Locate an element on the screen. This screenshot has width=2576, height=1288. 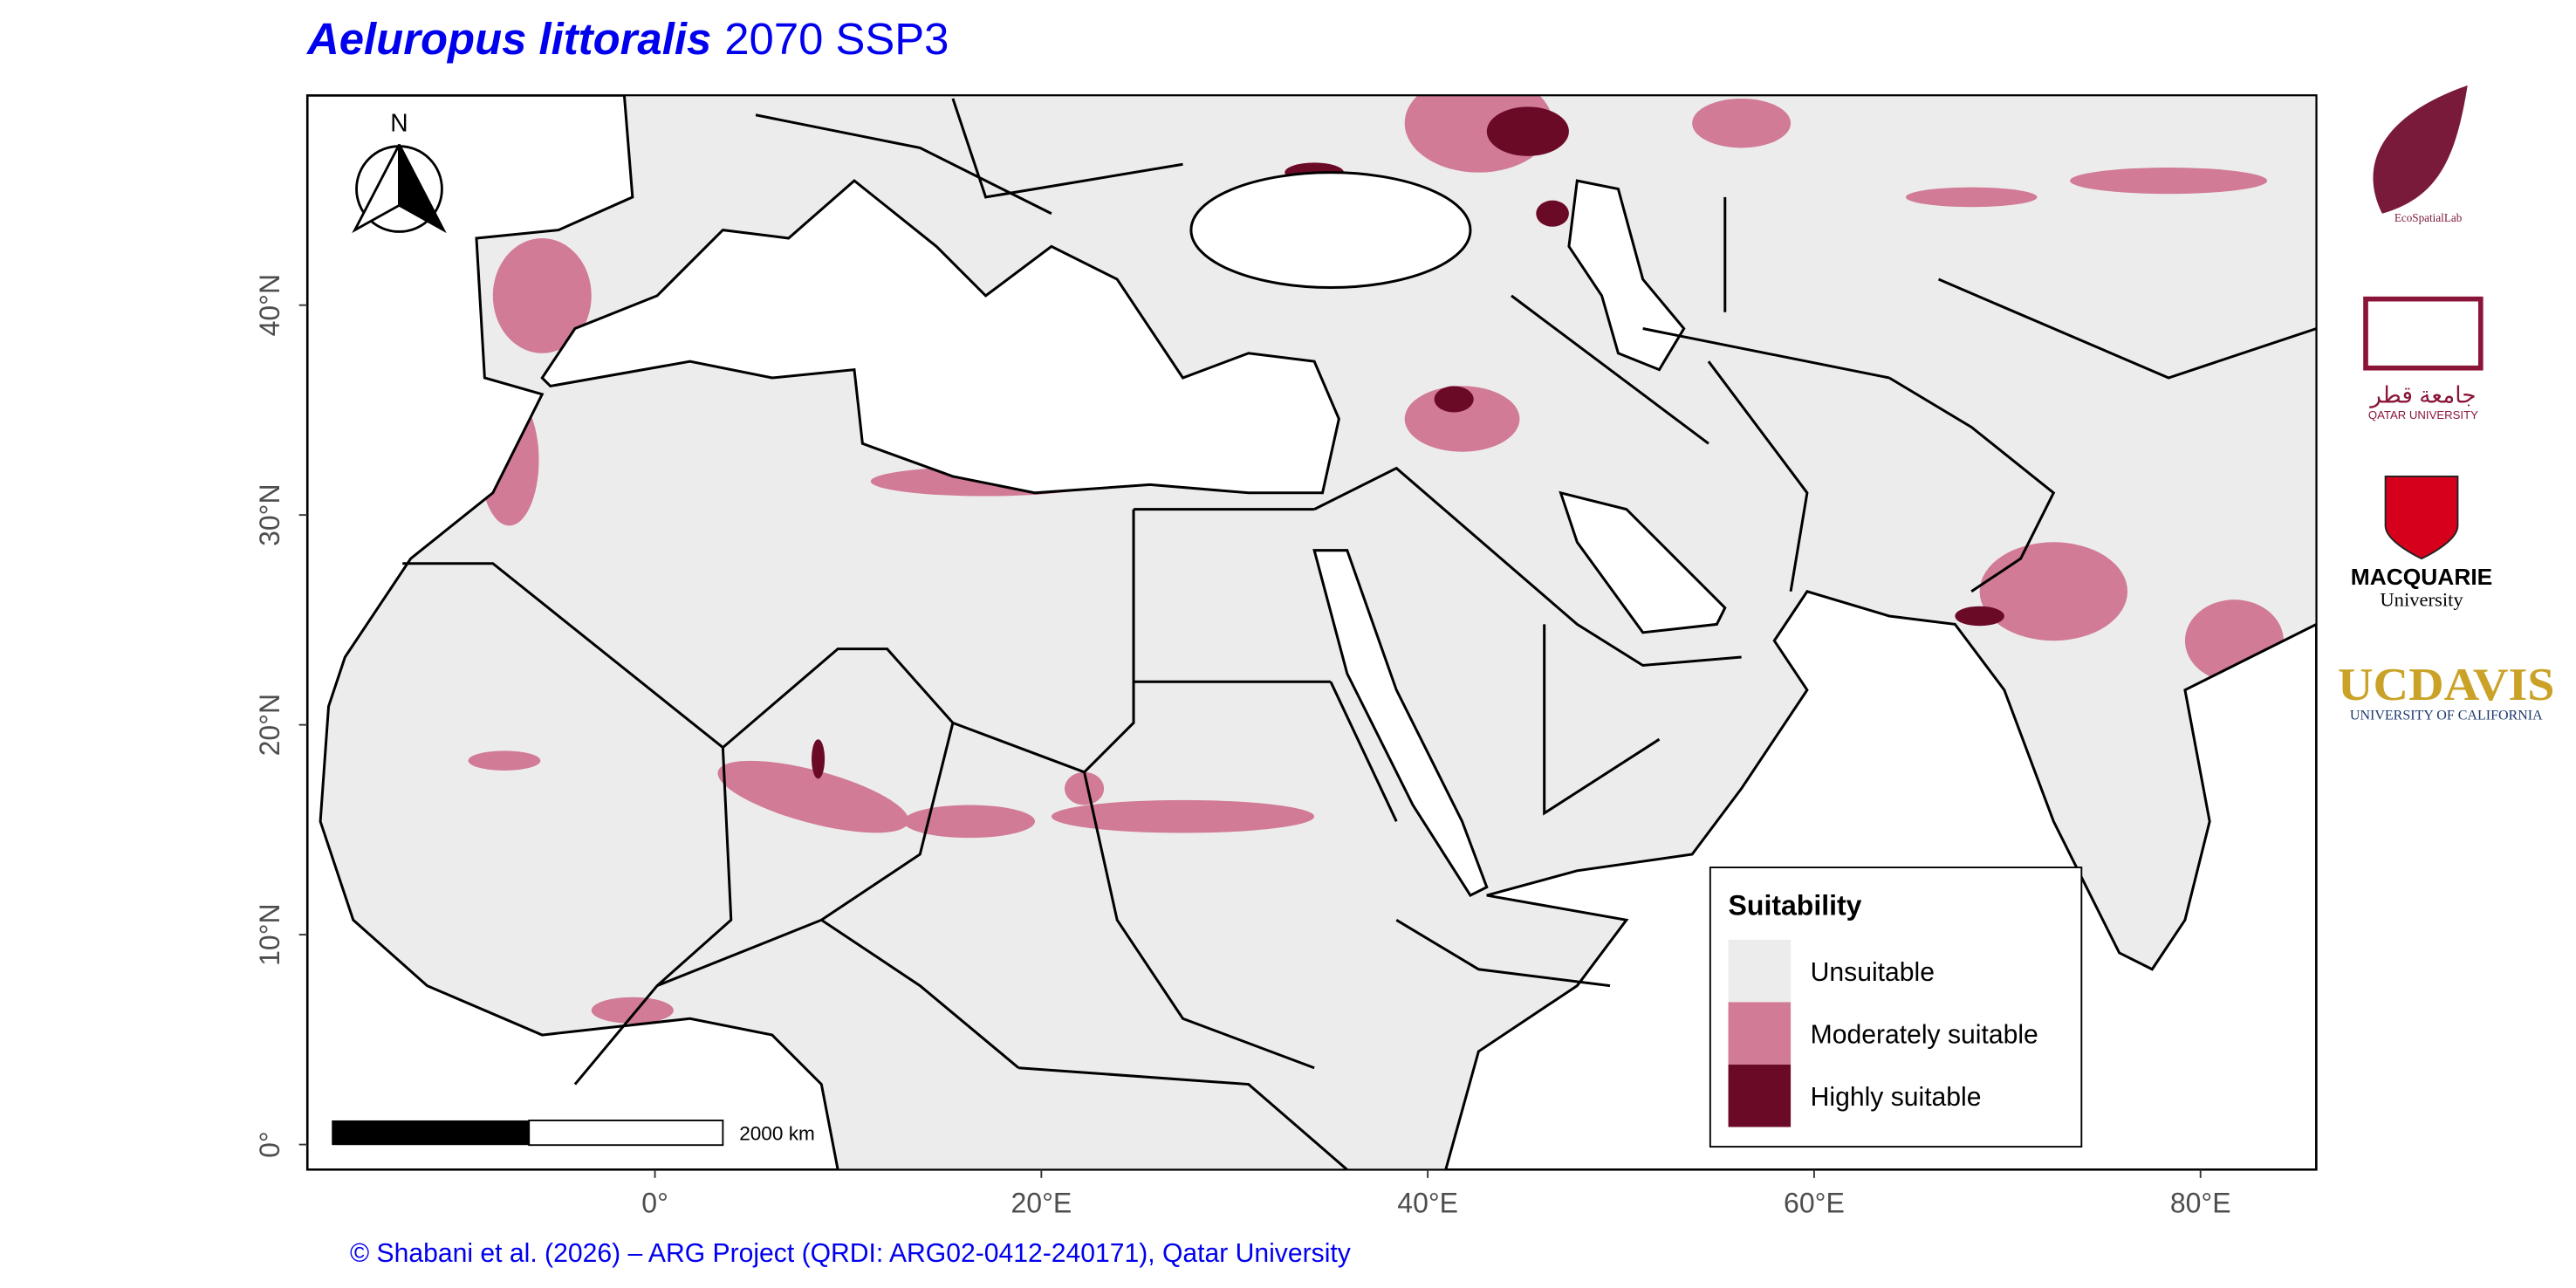
x-tick-label: 40°E is located at coordinates (1427, 1202).